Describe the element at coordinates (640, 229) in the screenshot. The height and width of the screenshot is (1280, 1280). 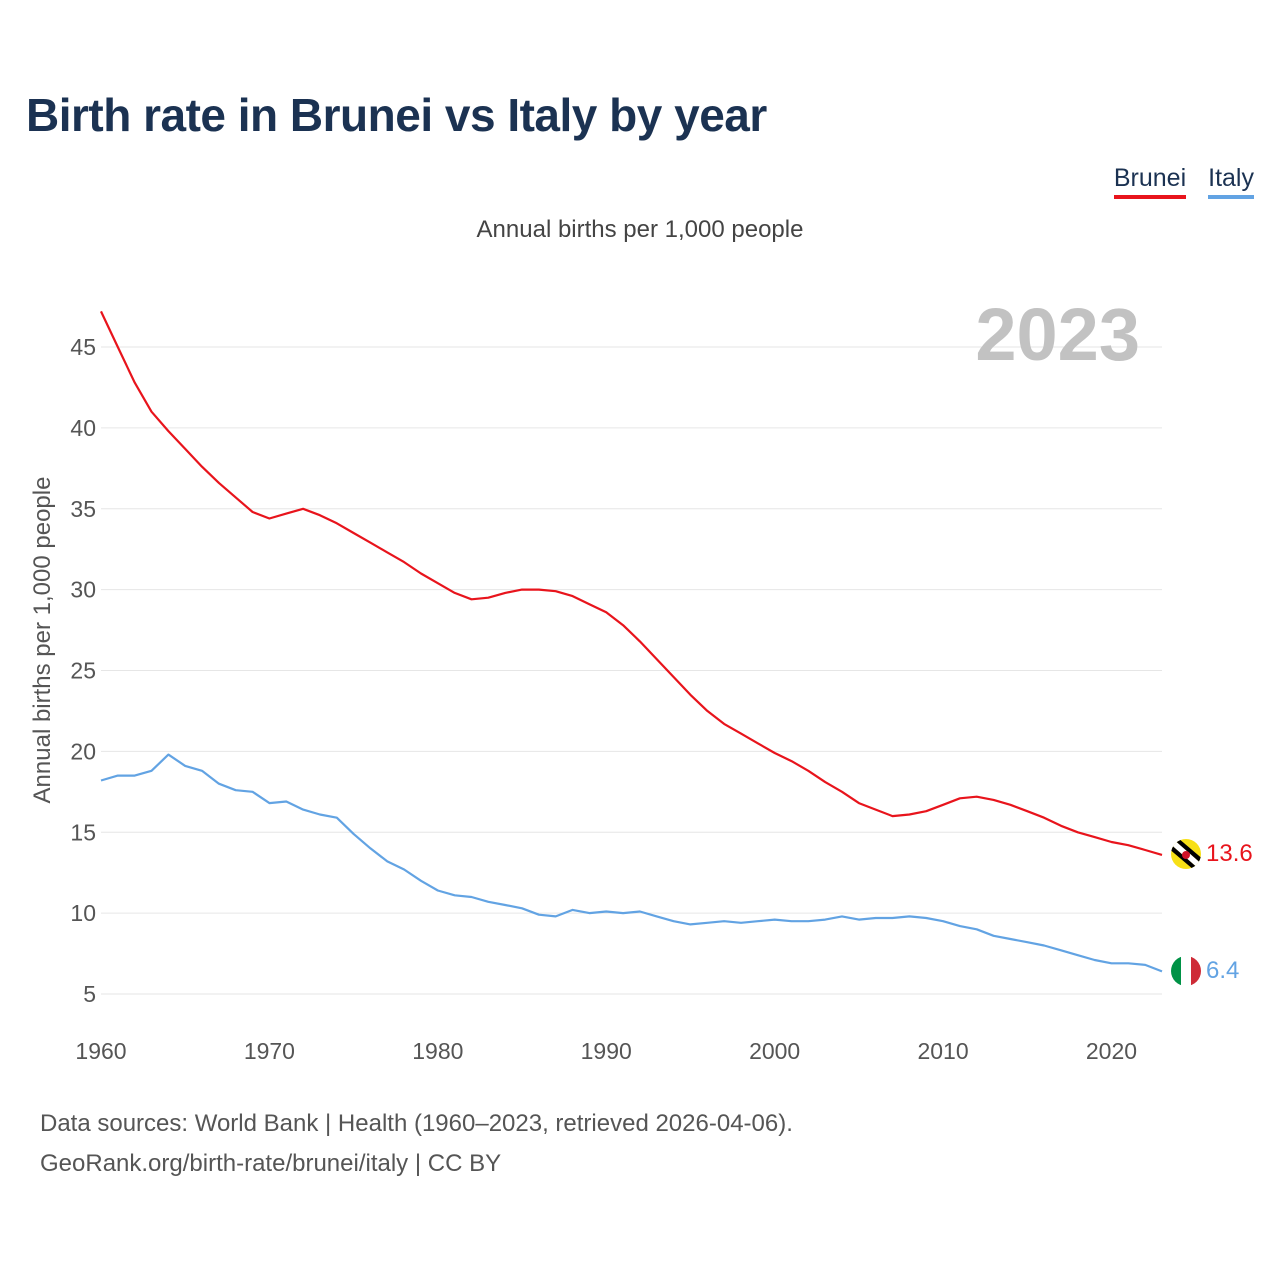
I see `chart-subtitle: Annual births per 1,000 people` at that location.